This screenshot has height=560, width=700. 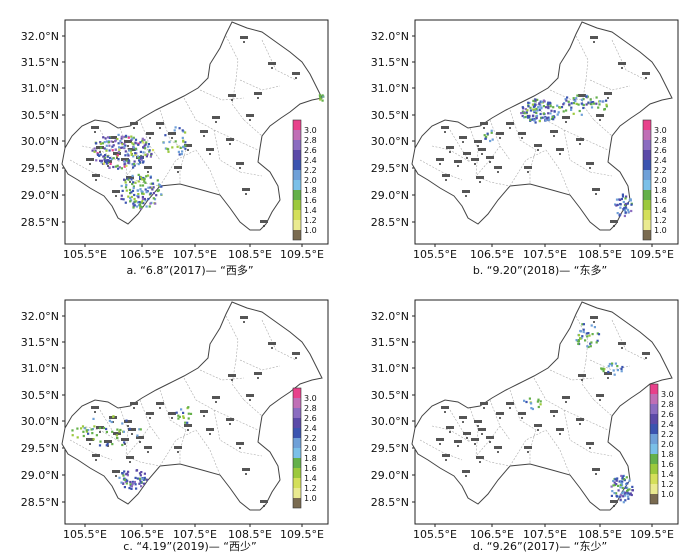 I want to click on legend-label: 2.0, so click(x=667, y=444).